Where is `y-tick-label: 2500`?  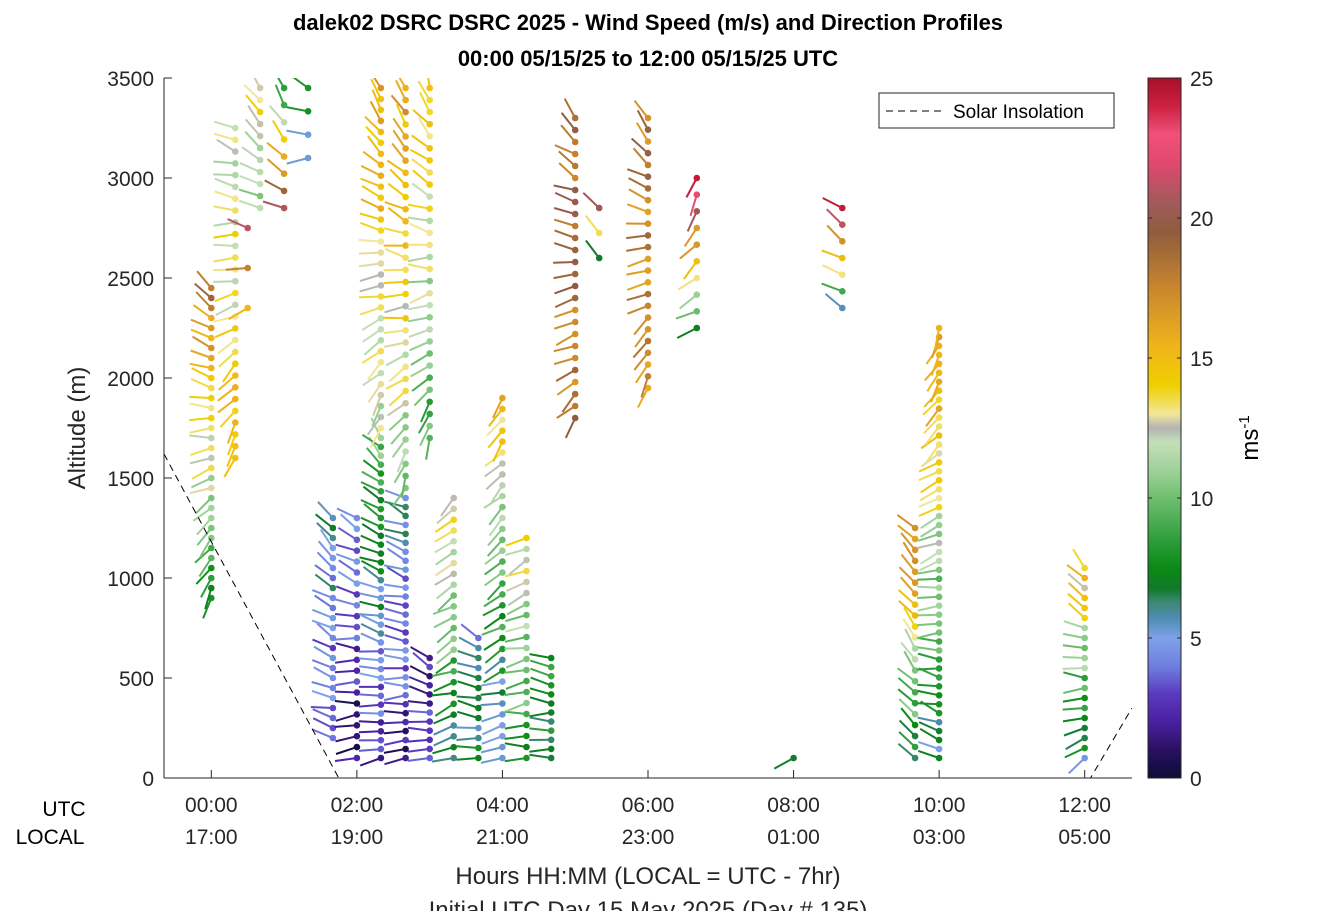 y-tick-label: 2500 is located at coordinates (130, 279).